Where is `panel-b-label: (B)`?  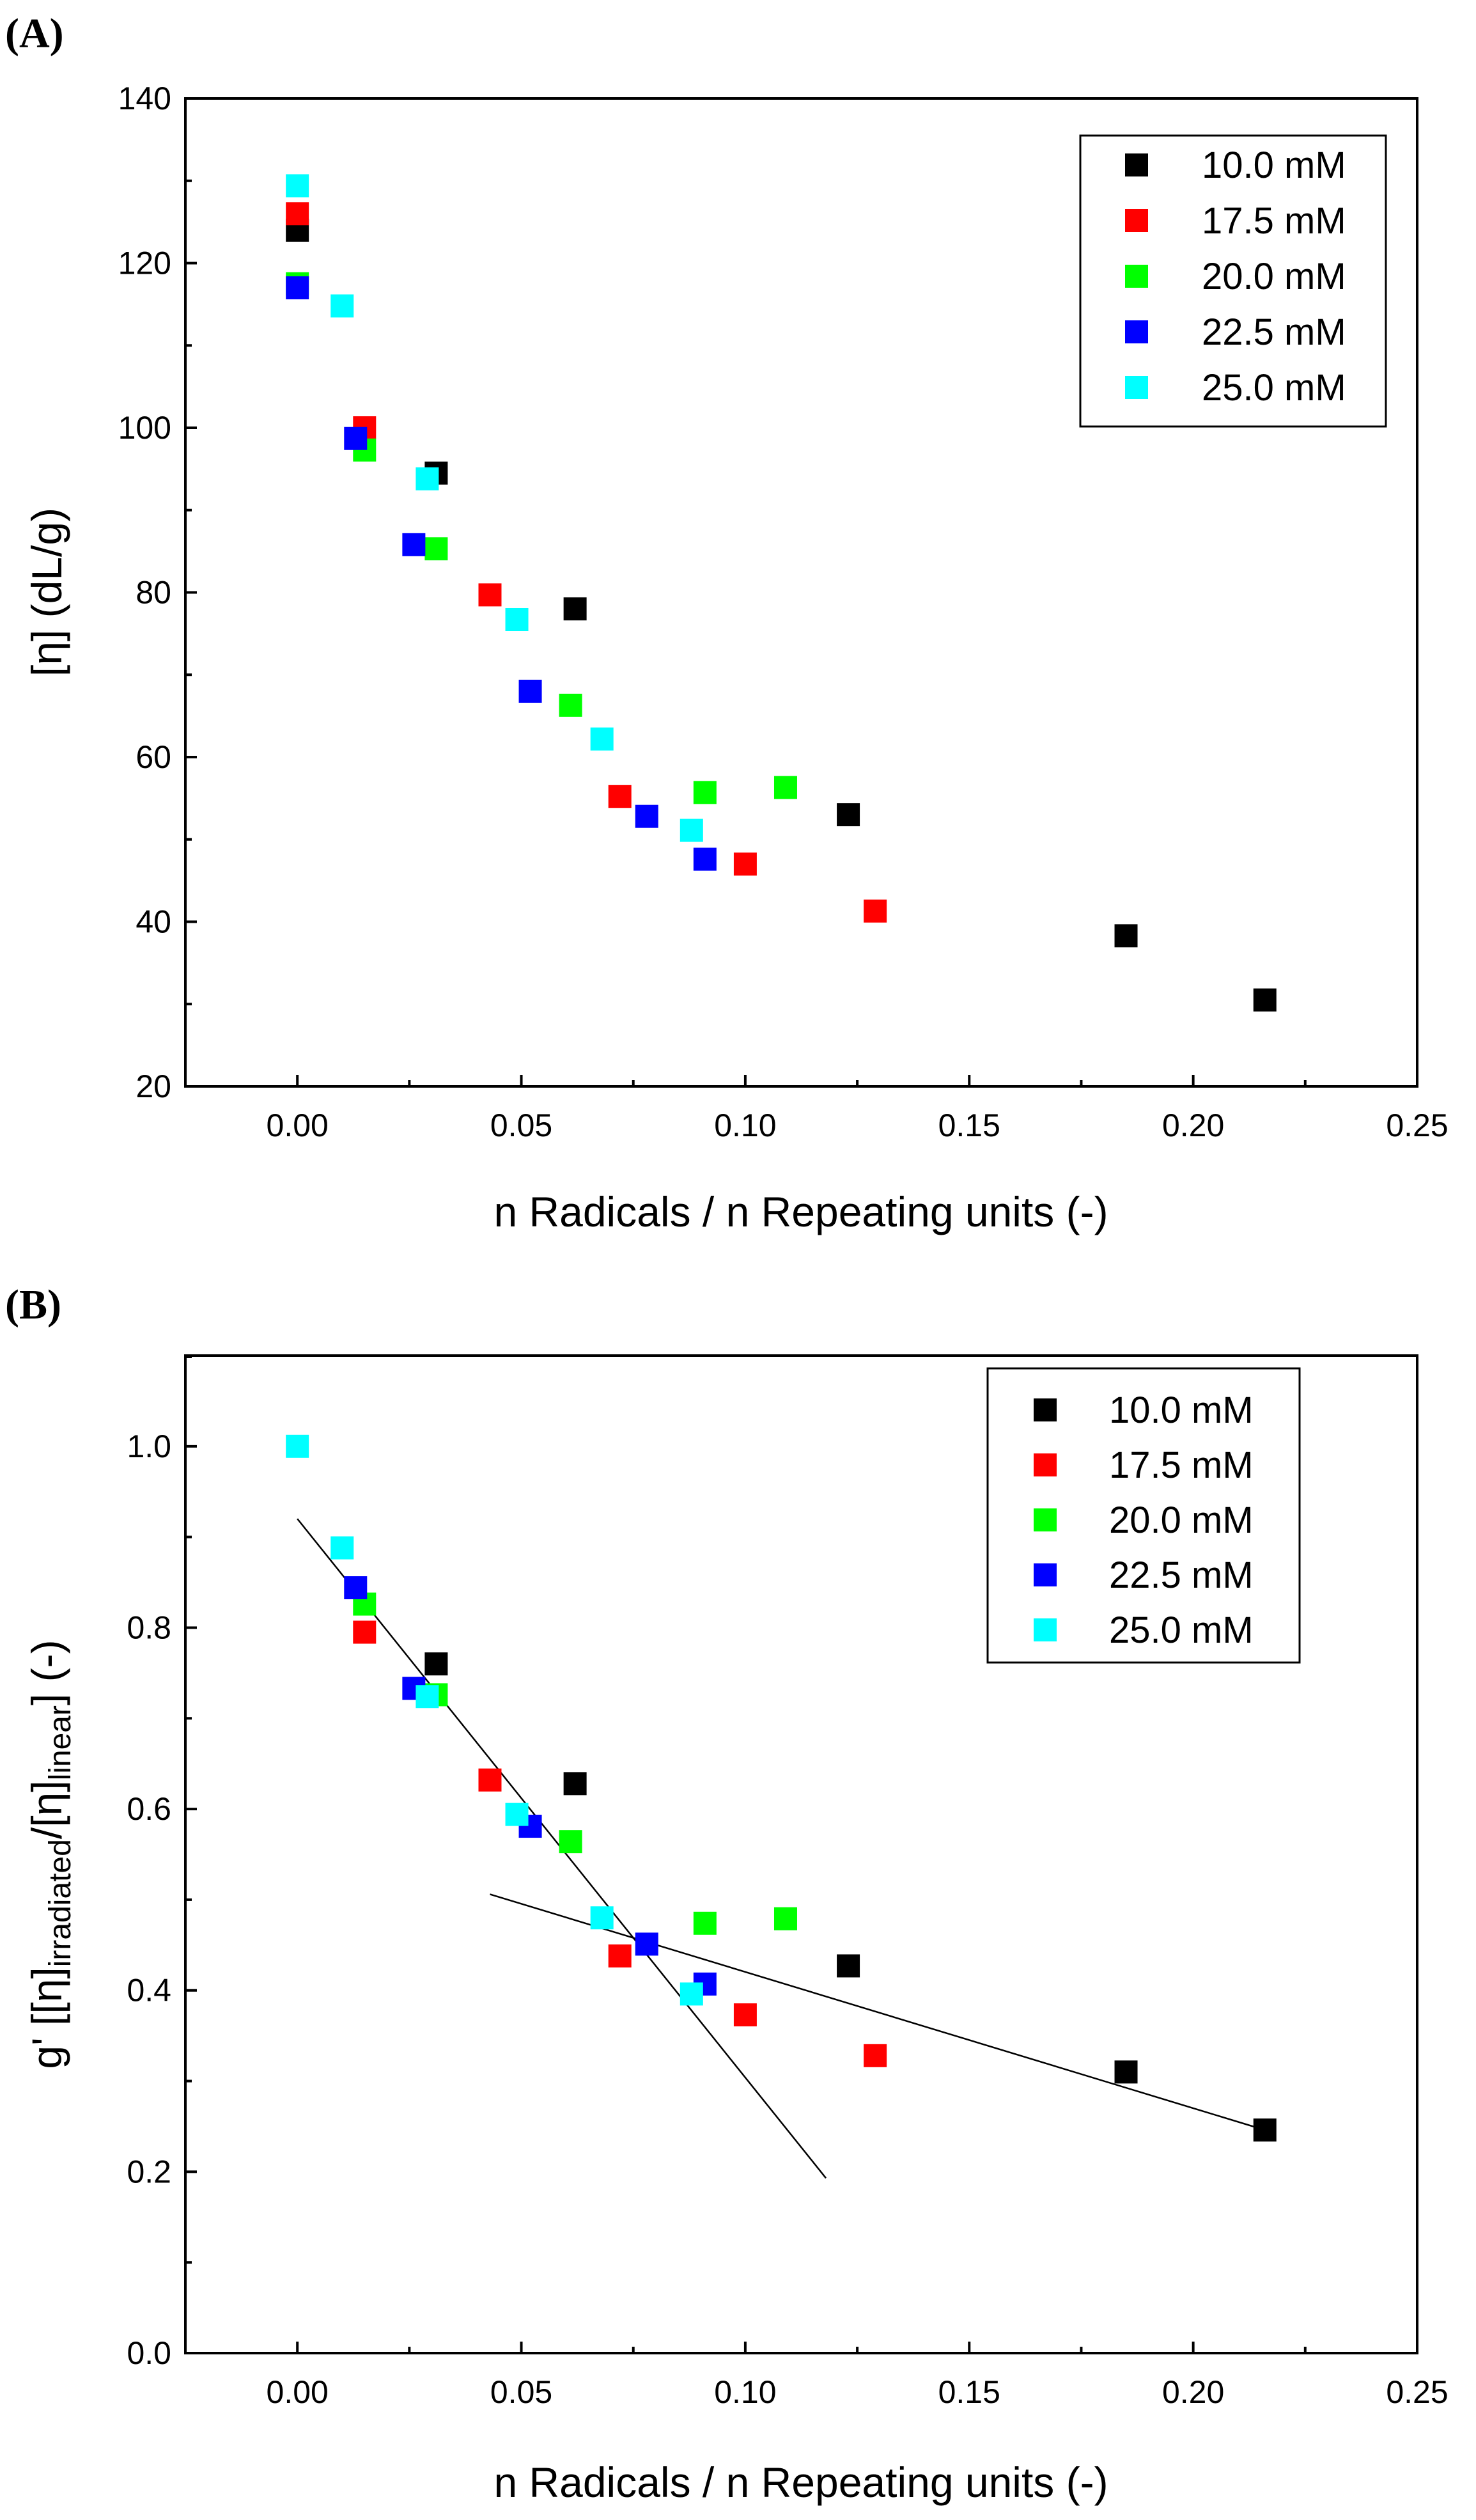 panel-b-label: (B) is located at coordinates (33, 1304).